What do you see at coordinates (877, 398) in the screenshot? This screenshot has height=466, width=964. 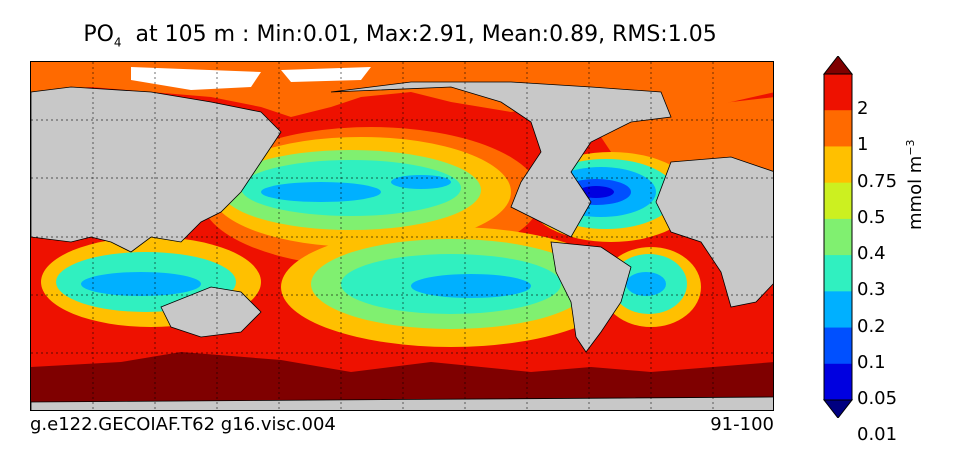 I see `colorbar-tick-label: 0.05` at bounding box center [877, 398].